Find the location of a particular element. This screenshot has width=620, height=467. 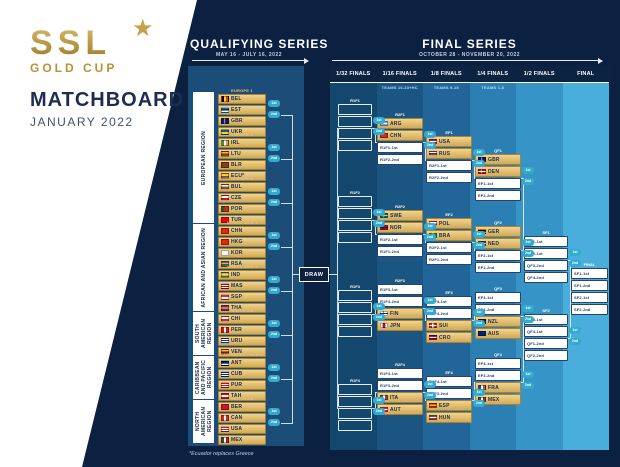

team-code: IRL is located at coordinates (235, 143).